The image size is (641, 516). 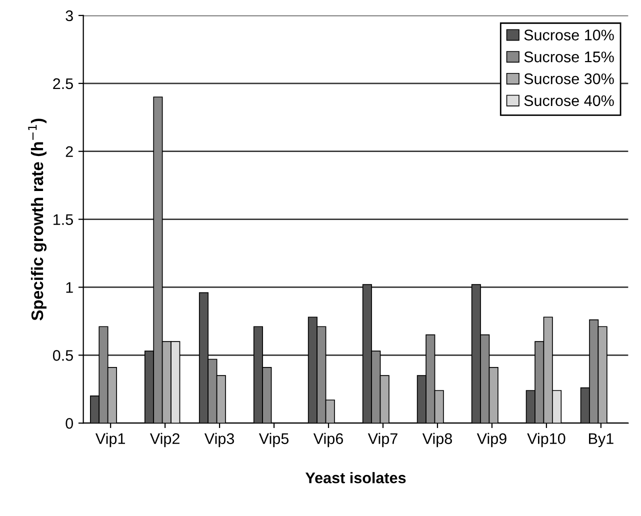 I want to click on x-tick-label: Vip7, so click(x=383, y=440).